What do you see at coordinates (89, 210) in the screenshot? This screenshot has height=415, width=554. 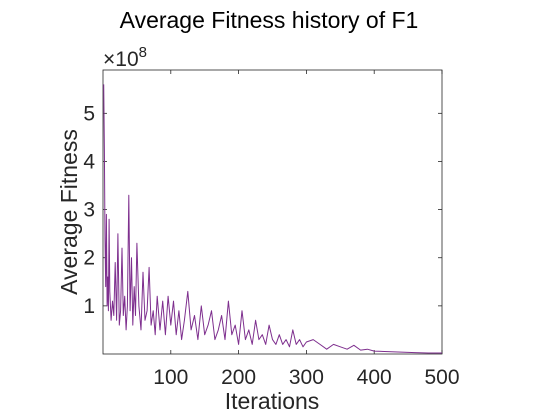 I see `y-tick-label: 3` at bounding box center [89, 210].